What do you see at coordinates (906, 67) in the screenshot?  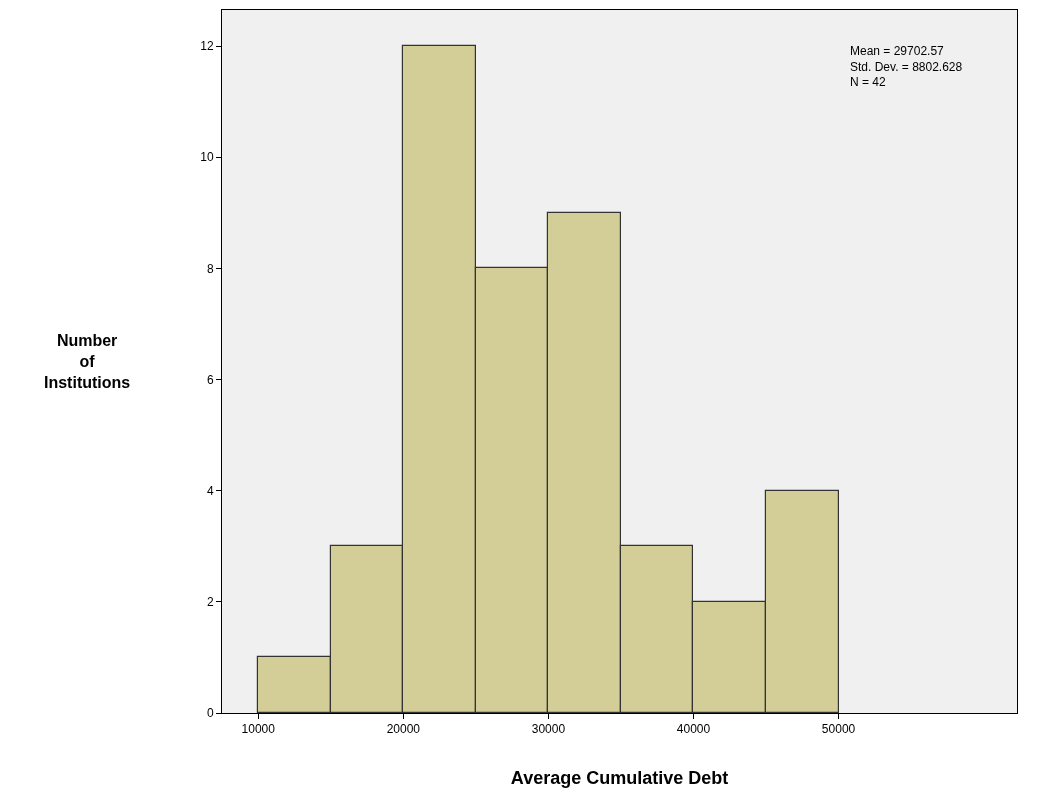 I see `annotation: Mean = 29702.57 Std. Dev. = 8802.628 N = 42` at bounding box center [906, 67].